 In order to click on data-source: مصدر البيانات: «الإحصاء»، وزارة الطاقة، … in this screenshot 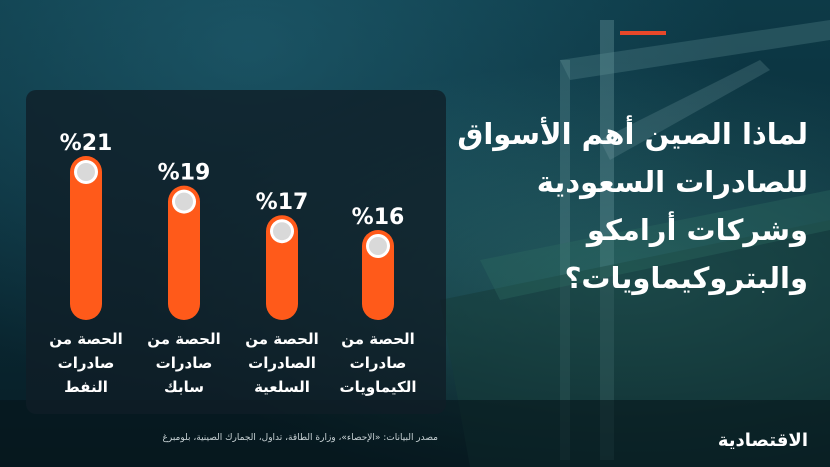, I will do `click(300, 438)`.